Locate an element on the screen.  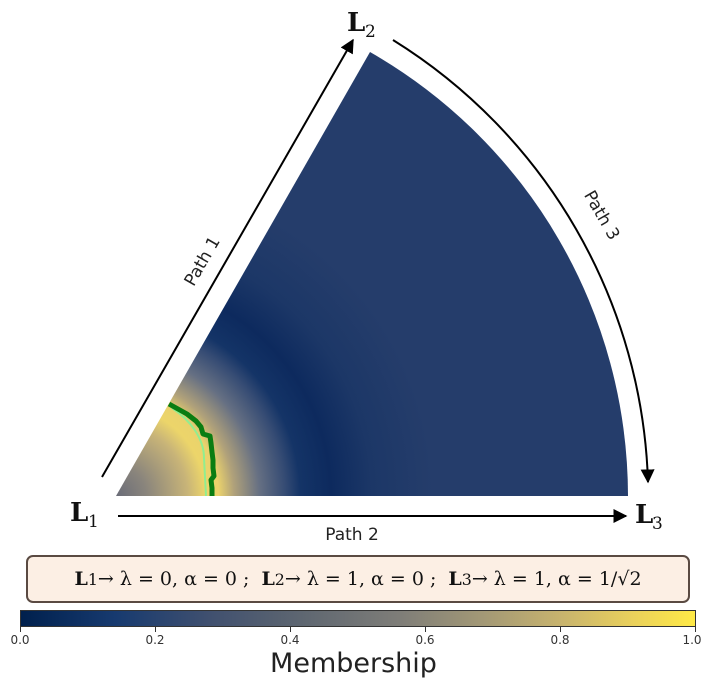
vertex-l3-letter: L is located at coordinates (644, 515).